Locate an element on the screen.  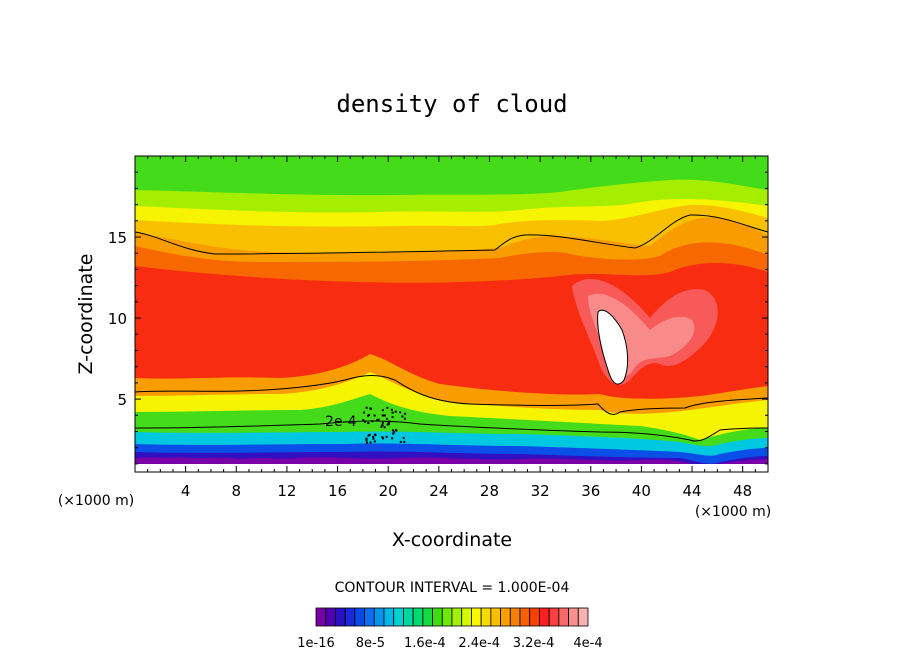
contour-line-upper is located at coordinates (451, 234).